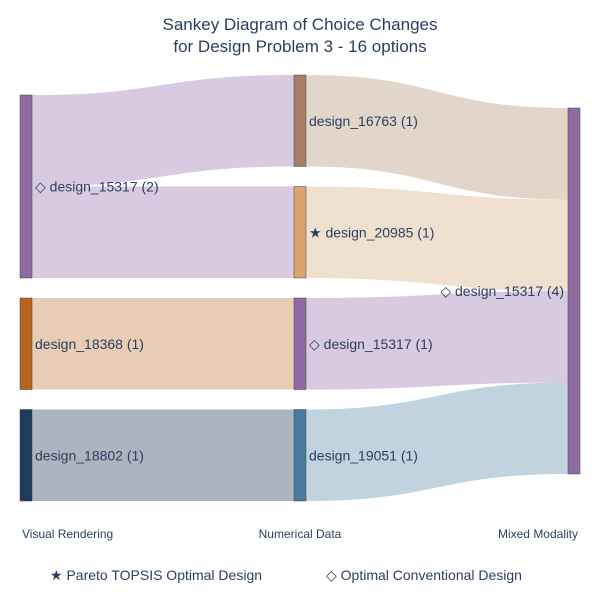  What do you see at coordinates (67, 534) in the screenshot?
I see `stage-label-visual-rendering: Visual Rendering` at bounding box center [67, 534].